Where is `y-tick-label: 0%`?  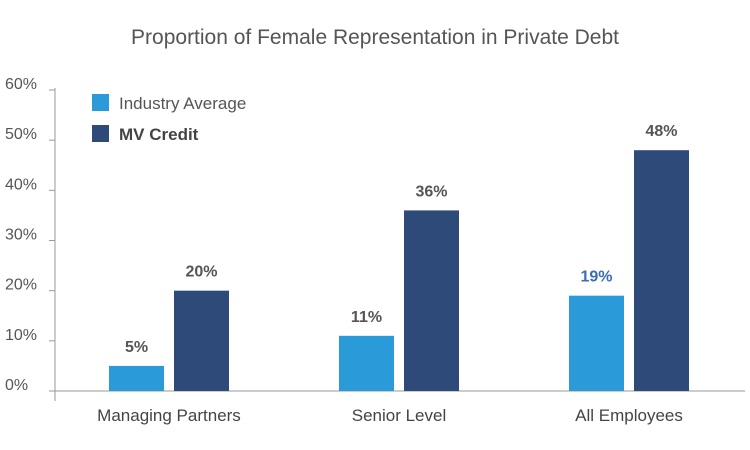 y-tick-label: 0% is located at coordinates (16, 385).